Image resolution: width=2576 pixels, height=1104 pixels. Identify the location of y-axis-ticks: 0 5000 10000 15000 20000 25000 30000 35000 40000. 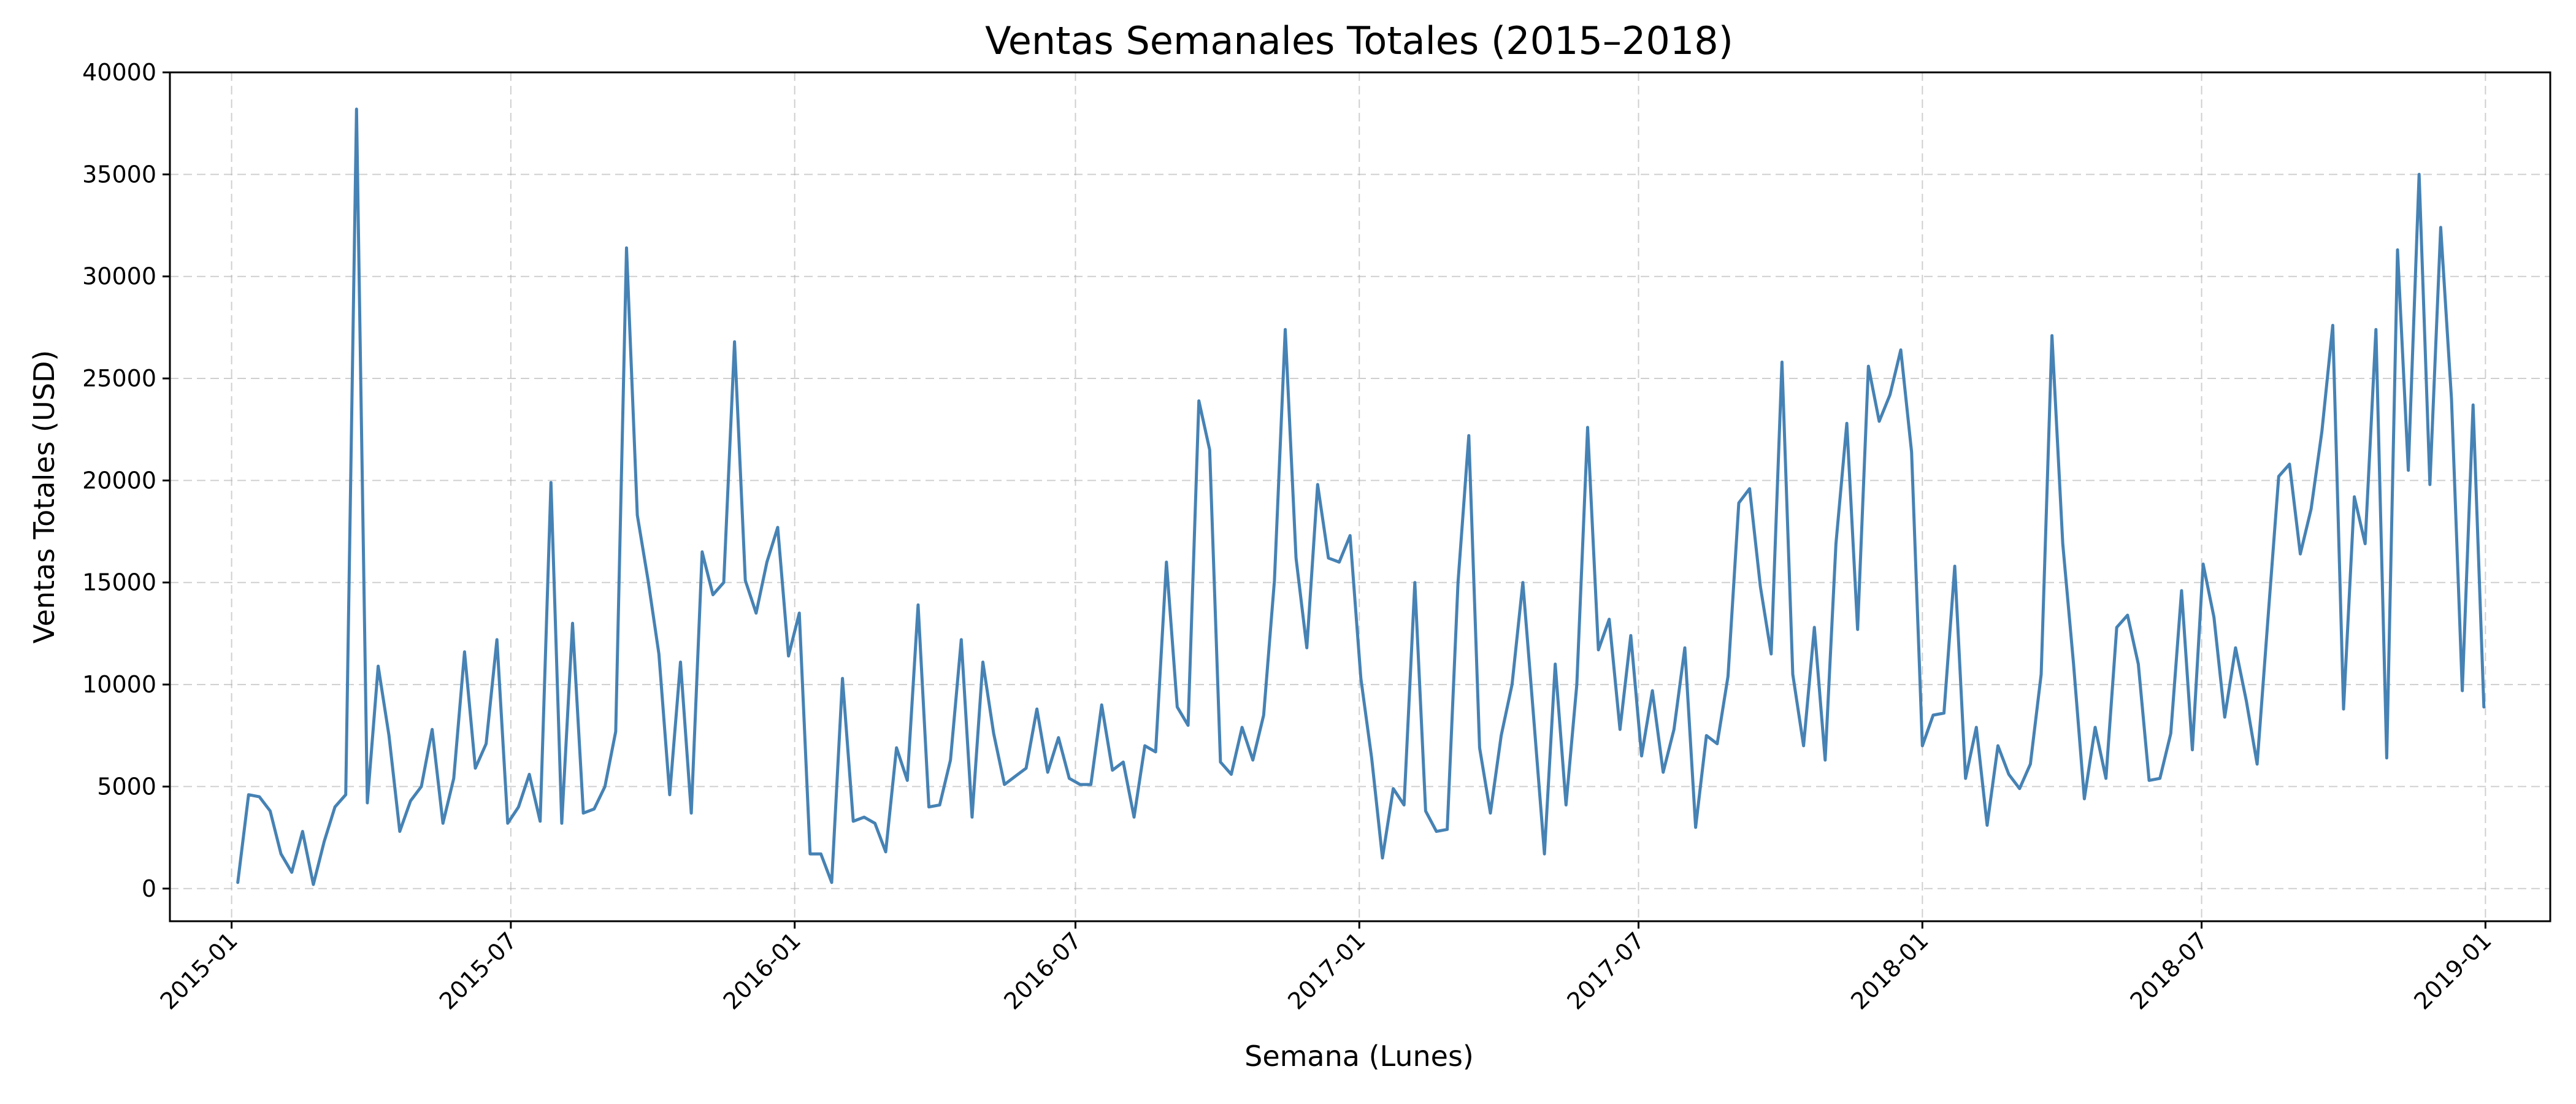
(126, 480).